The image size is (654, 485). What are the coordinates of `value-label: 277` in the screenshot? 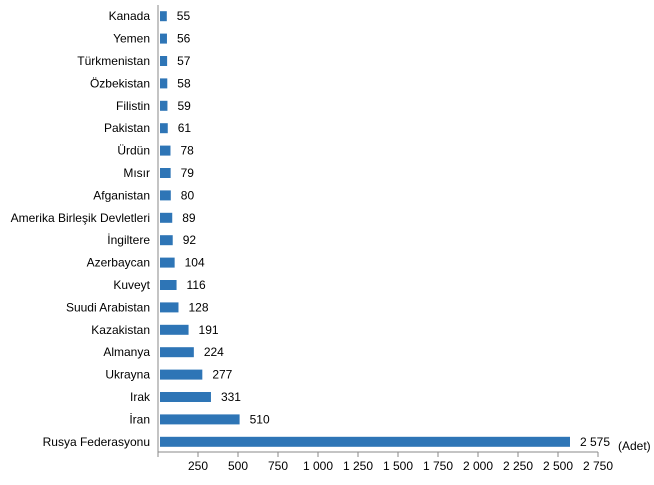 It's located at (222, 375).